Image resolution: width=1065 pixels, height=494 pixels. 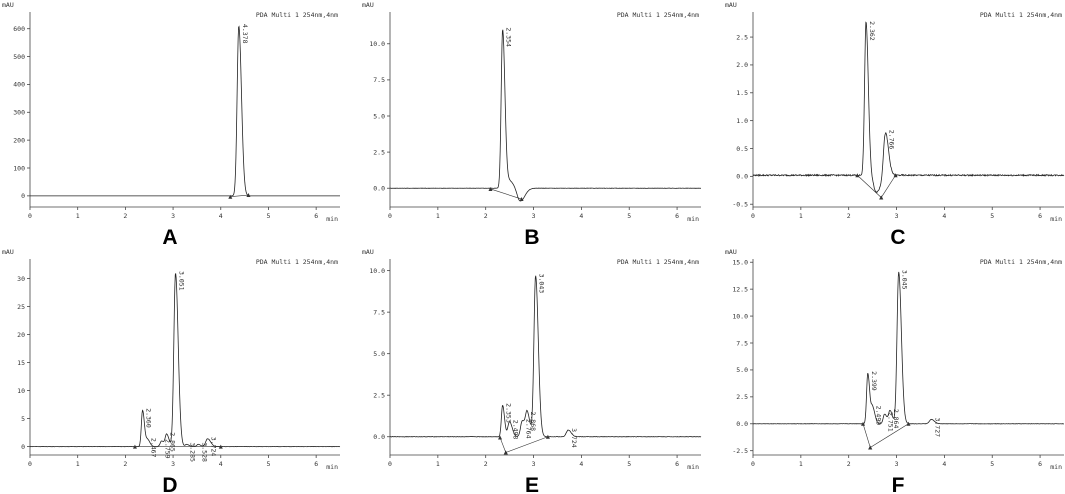 What do you see at coordinates (21, 391) in the screenshot?
I see `y-tick-label: 10` at bounding box center [21, 391].